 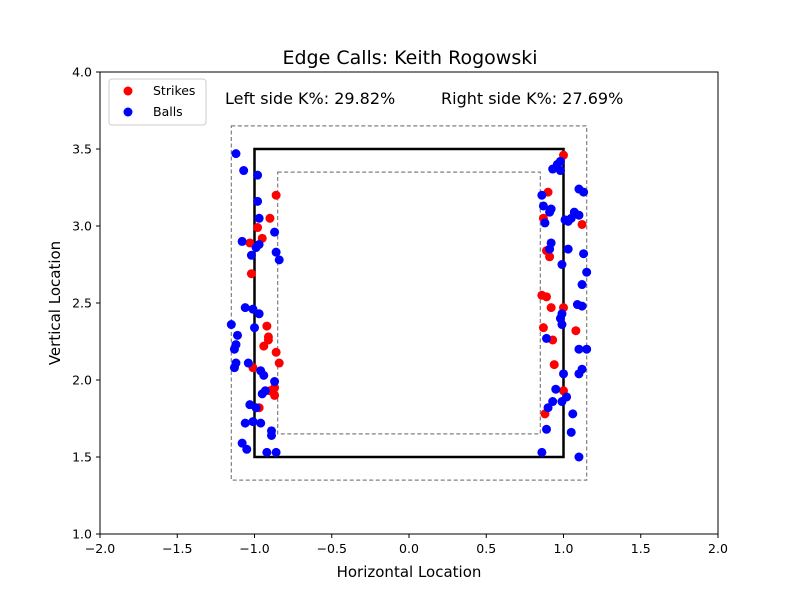 I want to click on legend-label-strikes: Strikes, so click(x=174, y=90).